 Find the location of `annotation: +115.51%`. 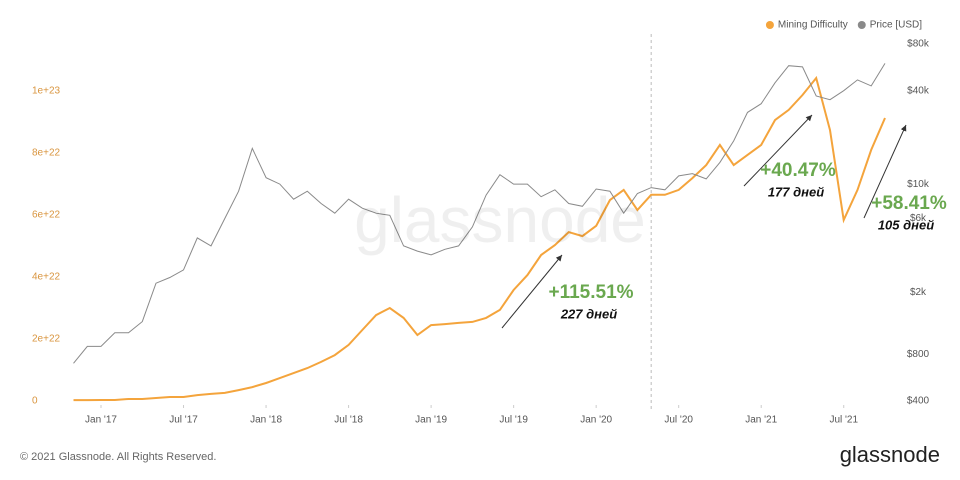

annotation: +115.51% is located at coordinates (590, 292).